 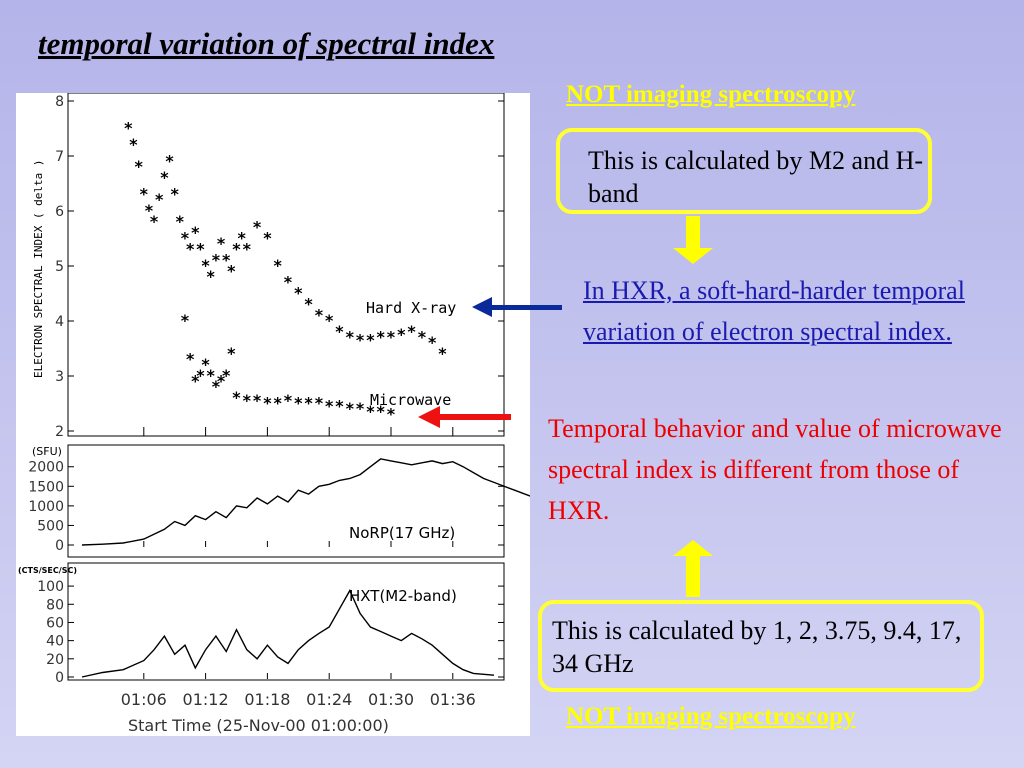 I want to click on x-tick-label: 01:30, so click(x=391, y=699).